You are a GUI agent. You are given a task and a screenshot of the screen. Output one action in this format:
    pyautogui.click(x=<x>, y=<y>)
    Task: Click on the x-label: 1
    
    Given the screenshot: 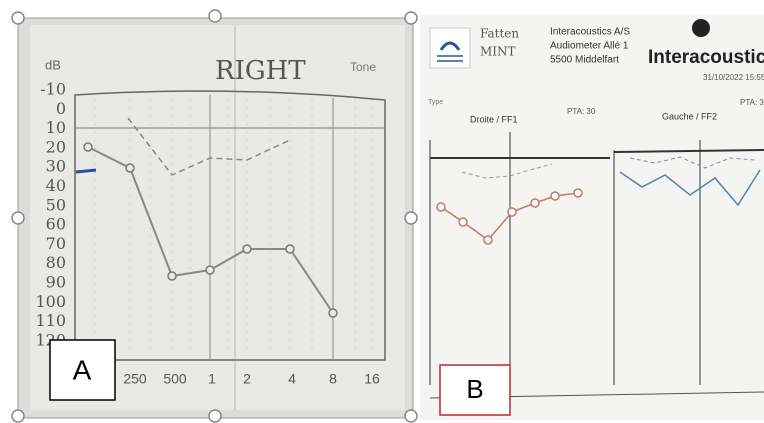 What is the action you would take?
    pyautogui.click(x=212, y=379)
    